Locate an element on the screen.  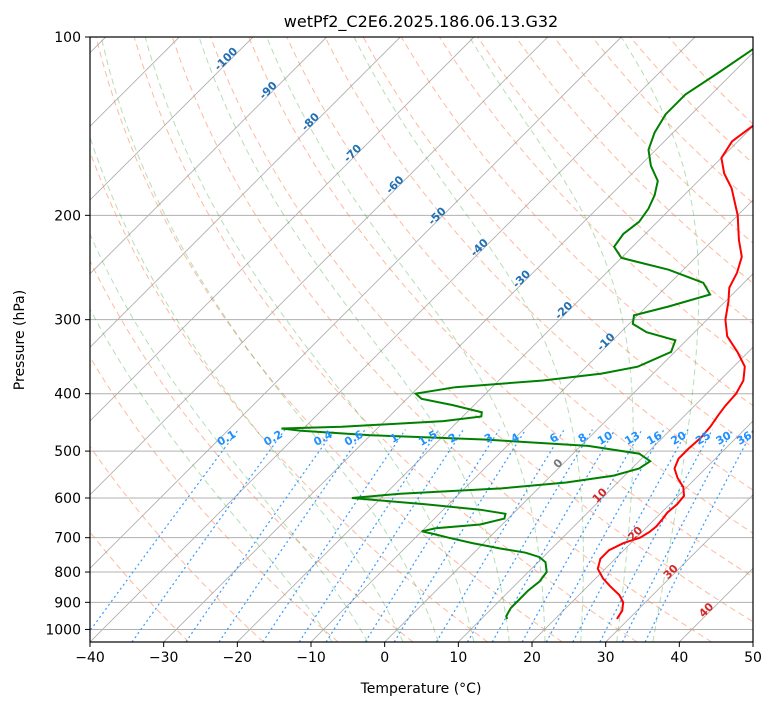
y-tick-label: 500 is located at coordinates (67, 452).